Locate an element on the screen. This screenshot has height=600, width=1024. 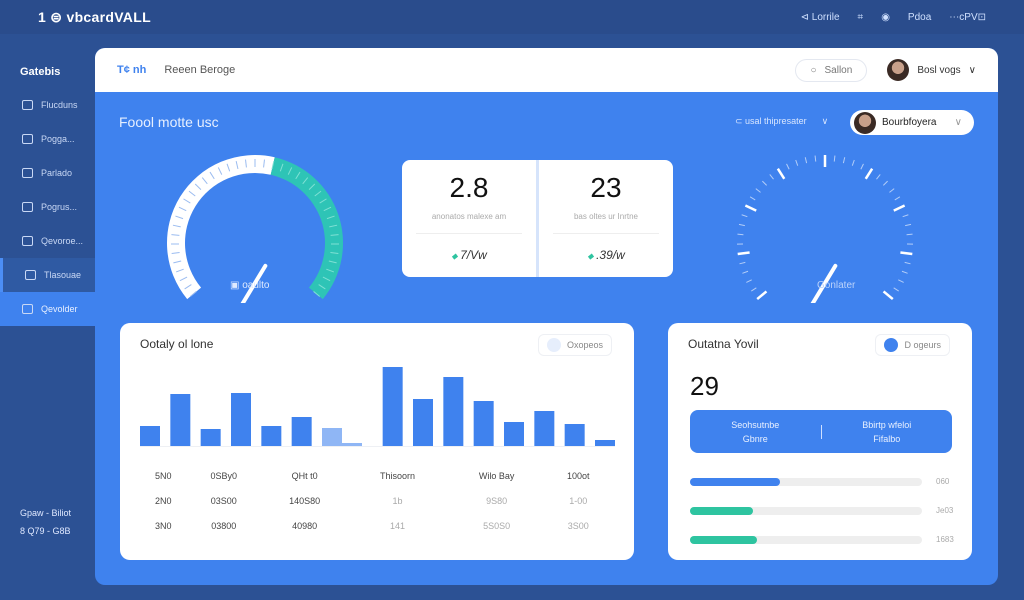
topbar-link: ⋯cPV⊡ is located at coordinates (967, 17).